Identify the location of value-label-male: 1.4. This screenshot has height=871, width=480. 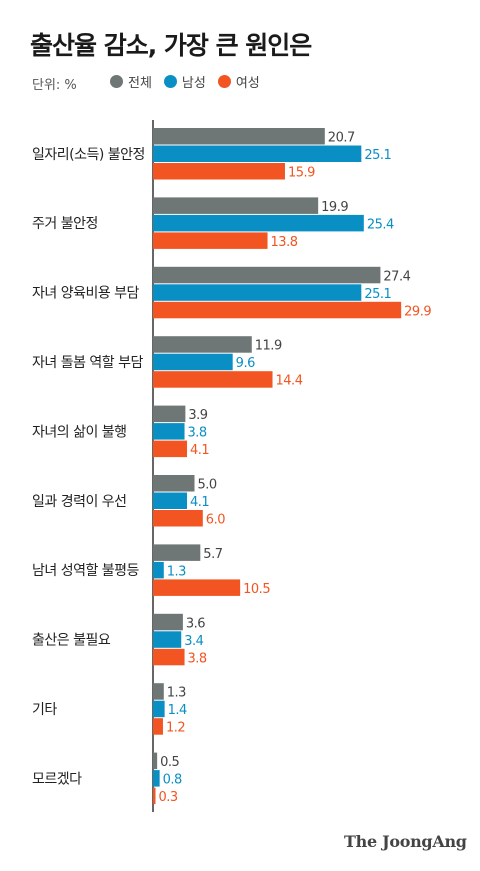
(177, 710).